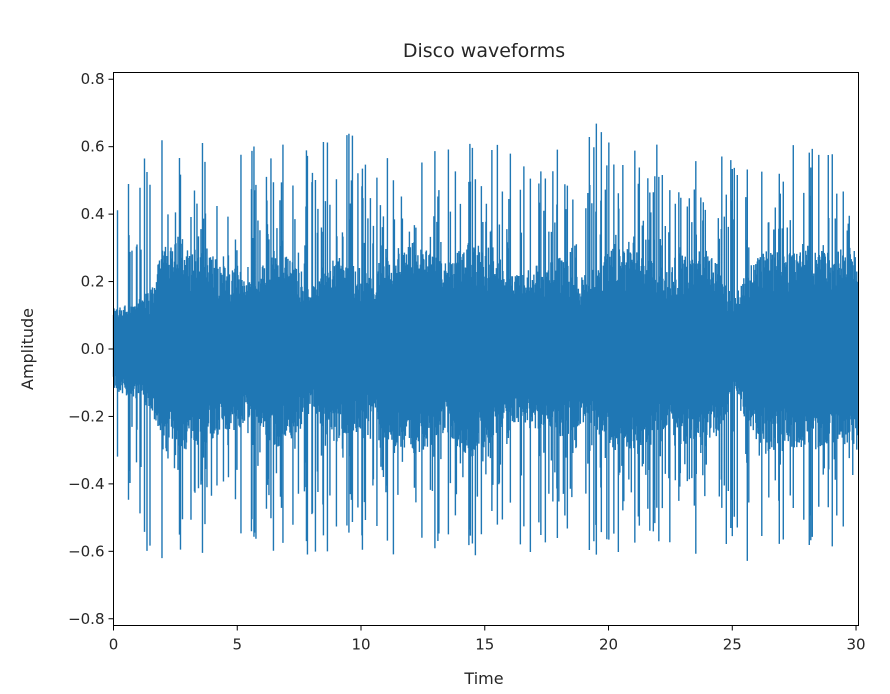 The height and width of the screenshot is (694, 890). I want to click on x-tick-label: 30, so click(855, 645).